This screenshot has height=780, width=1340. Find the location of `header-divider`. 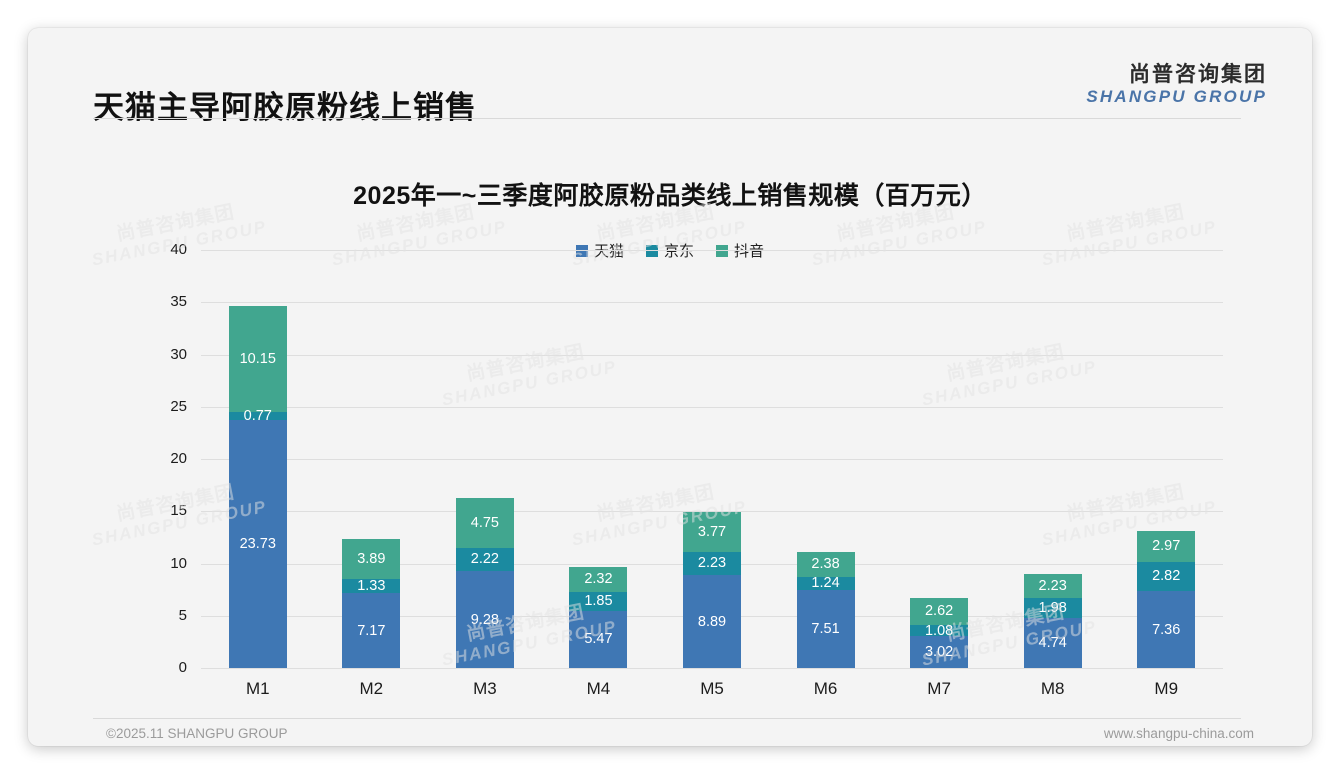

header-divider is located at coordinates (667, 118).